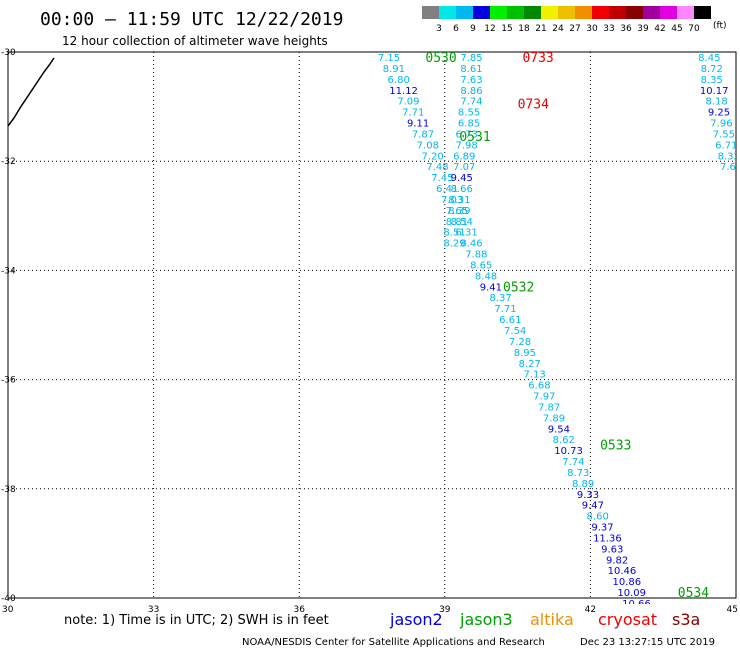 This screenshot has width=740, height=650. What do you see at coordinates (631, 593) in the screenshot?
I see `swh-point: 10.09` at bounding box center [631, 593].